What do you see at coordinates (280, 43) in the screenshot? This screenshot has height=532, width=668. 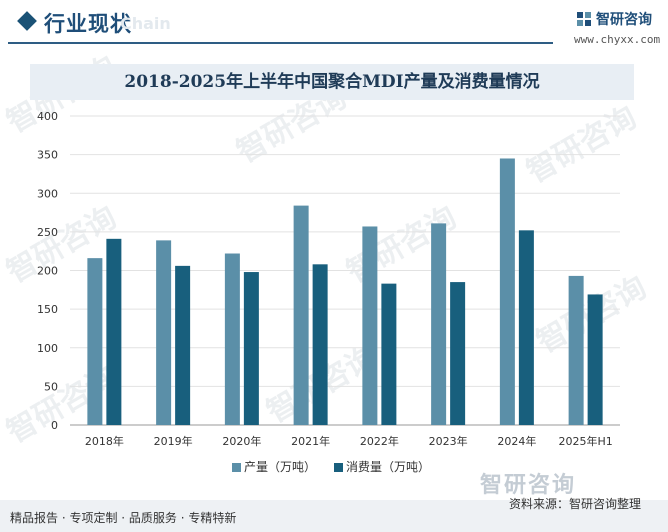 I see `header-rule` at bounding box center [280, 43].